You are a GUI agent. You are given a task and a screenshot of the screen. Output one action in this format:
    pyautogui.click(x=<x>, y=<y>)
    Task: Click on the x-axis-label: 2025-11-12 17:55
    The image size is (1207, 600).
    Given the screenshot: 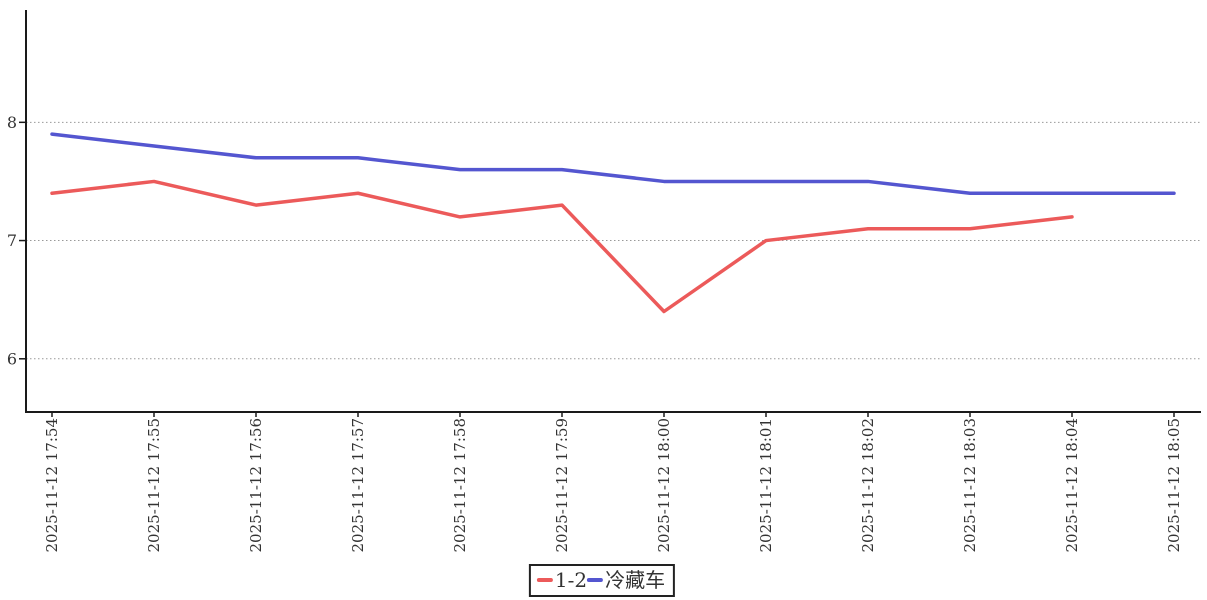 What is the action you would take?
    pyautogui.click(x=154, y=485)
    